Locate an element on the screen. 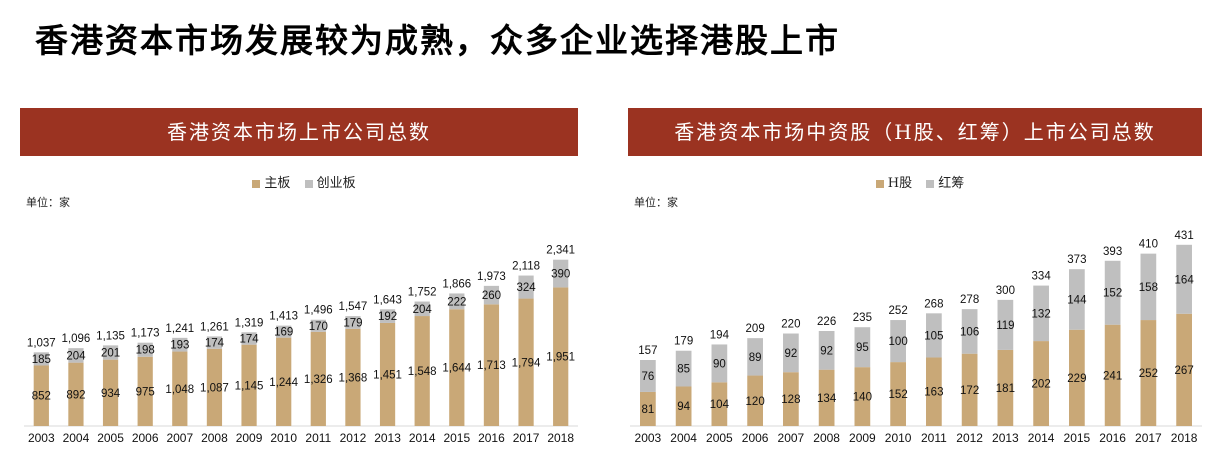 Image resolution: width=1219 pixels, height=457 pixels. total-label: 209 is located at coordinates (755, 329).